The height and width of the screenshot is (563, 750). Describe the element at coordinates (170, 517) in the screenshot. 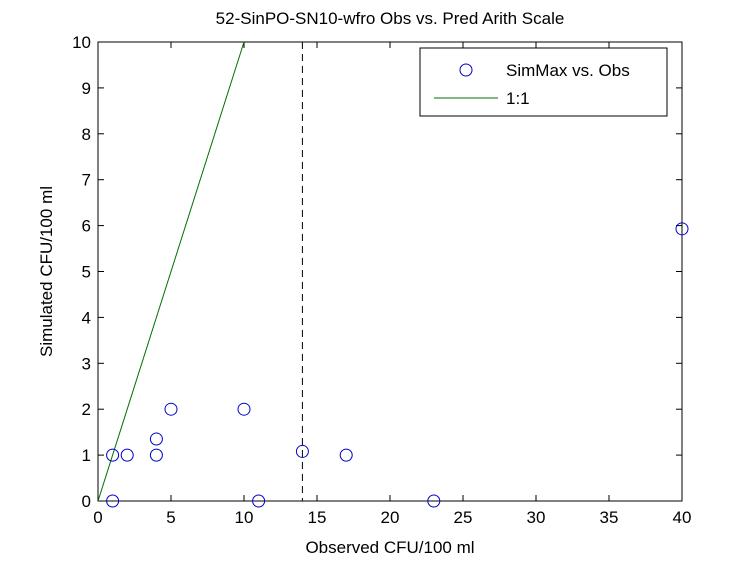

I see `x-tick-label: 5` at that location.